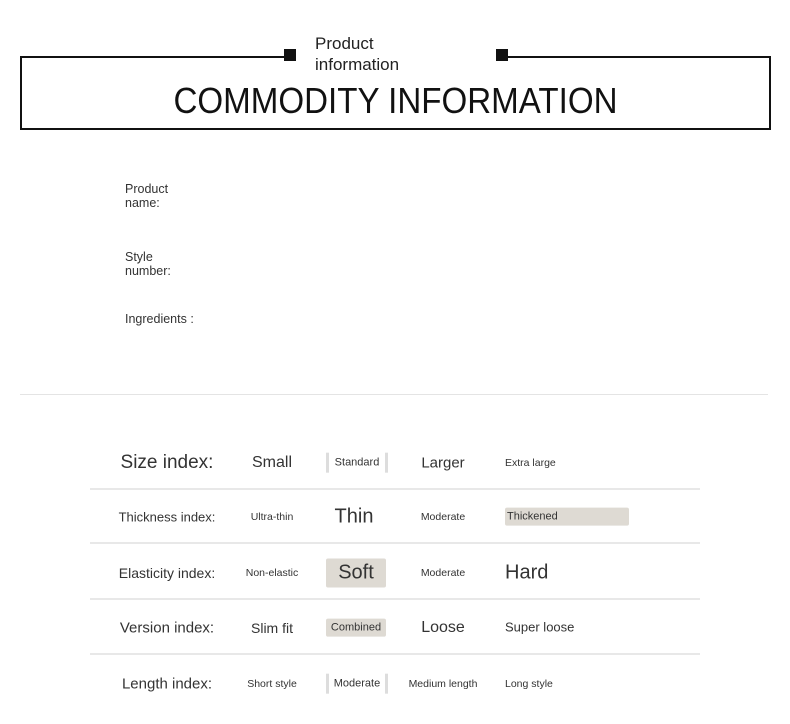 The image size is (790, 724). I want to click on index-option: Ultra-thin, so click(272, 516).